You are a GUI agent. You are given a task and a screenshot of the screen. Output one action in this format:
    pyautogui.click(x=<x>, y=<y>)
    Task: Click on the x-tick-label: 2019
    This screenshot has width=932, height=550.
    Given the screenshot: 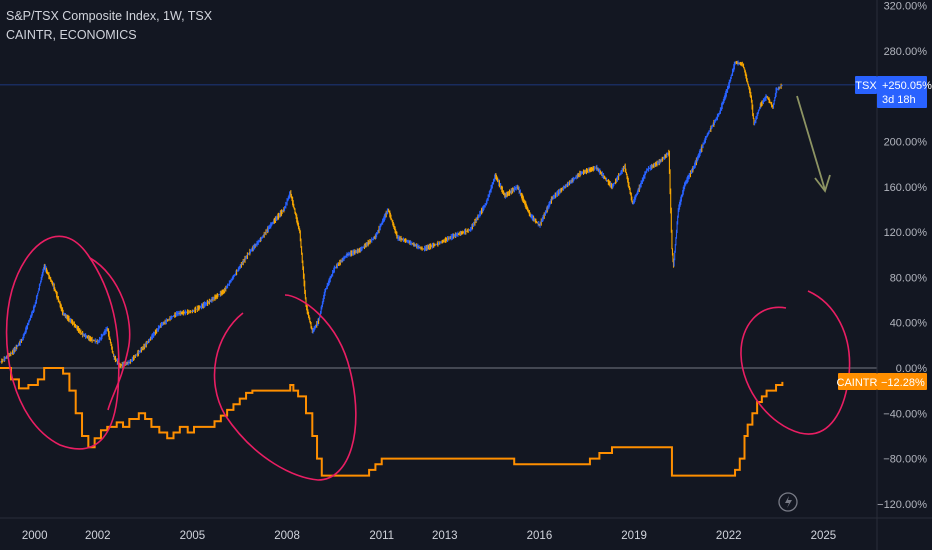 What is the action you would take?
    pyautogui.click(x=634, y=536)
    